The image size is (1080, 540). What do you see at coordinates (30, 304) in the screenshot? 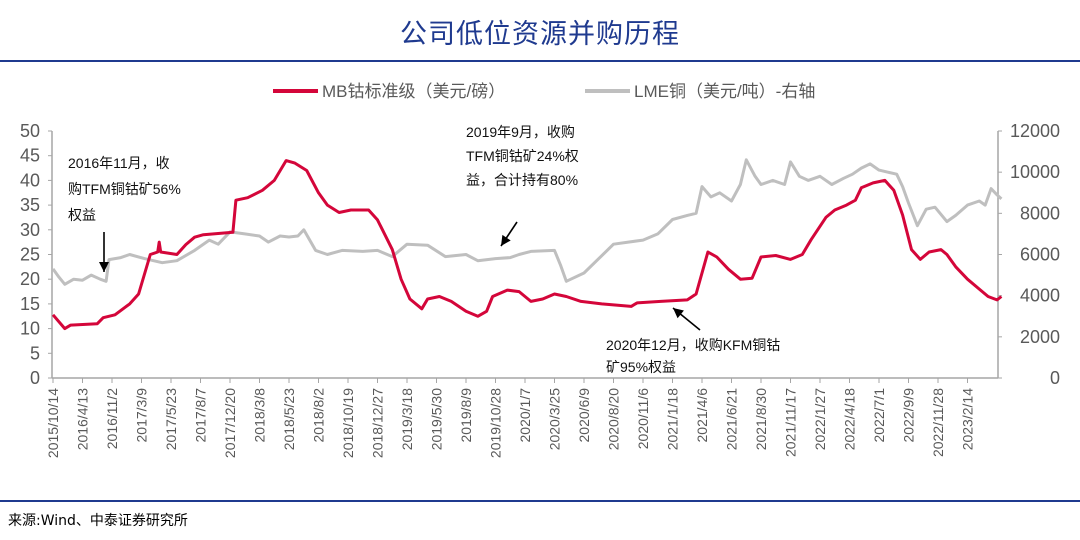
I see `left-tick-label: 15` at bounding box center [30, 304].